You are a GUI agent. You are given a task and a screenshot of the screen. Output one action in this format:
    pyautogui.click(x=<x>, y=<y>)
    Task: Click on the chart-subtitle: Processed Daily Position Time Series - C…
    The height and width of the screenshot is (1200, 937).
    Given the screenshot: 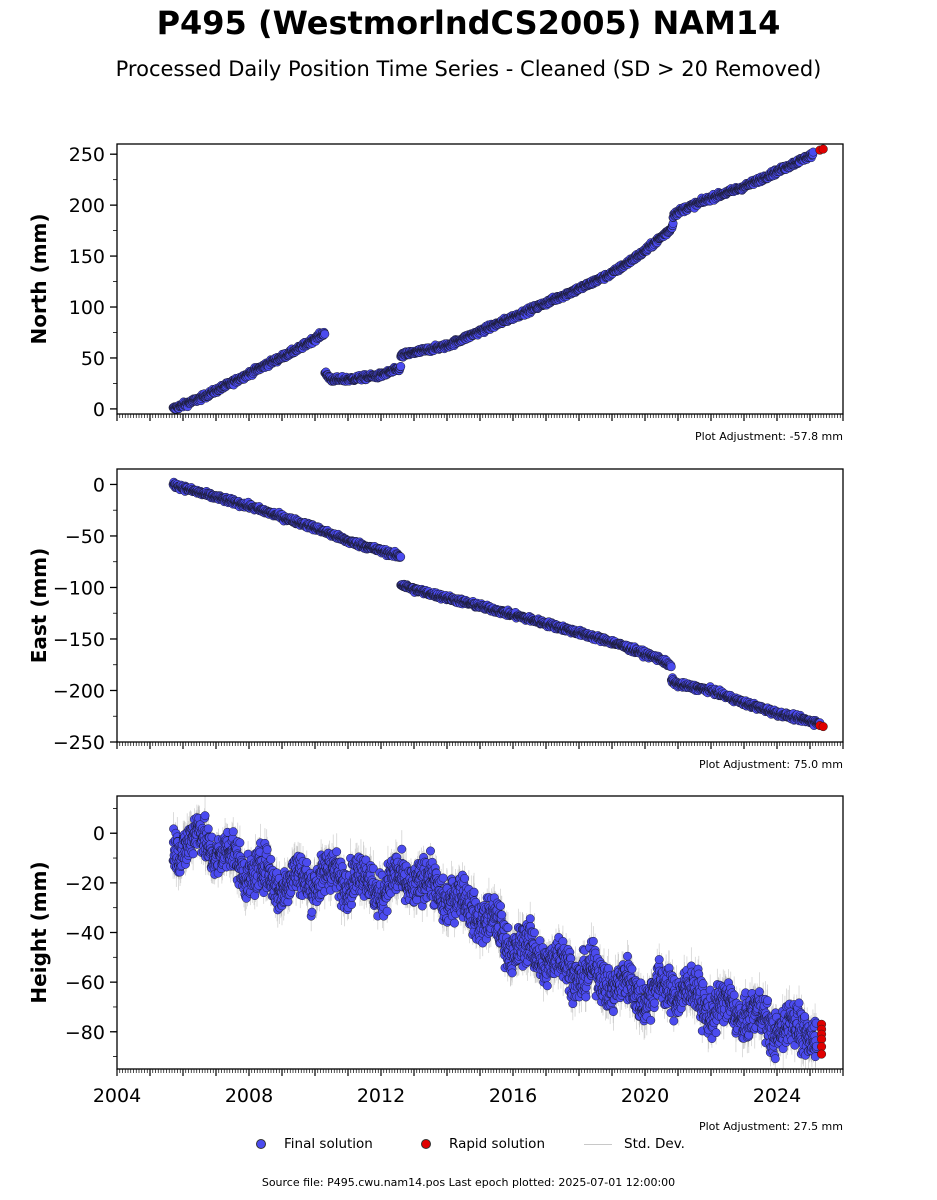 What is the action you would take?
    pyautogui.click(x=468, y=69)
    